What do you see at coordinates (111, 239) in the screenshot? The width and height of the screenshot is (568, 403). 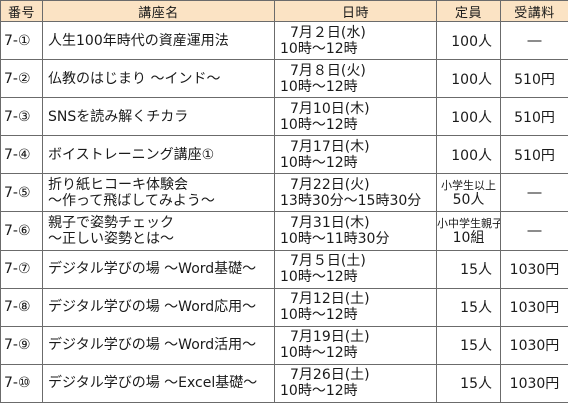 I see `course-subtitle: 〜正しい姿勢とは〜` at bounding box center [111, 239].